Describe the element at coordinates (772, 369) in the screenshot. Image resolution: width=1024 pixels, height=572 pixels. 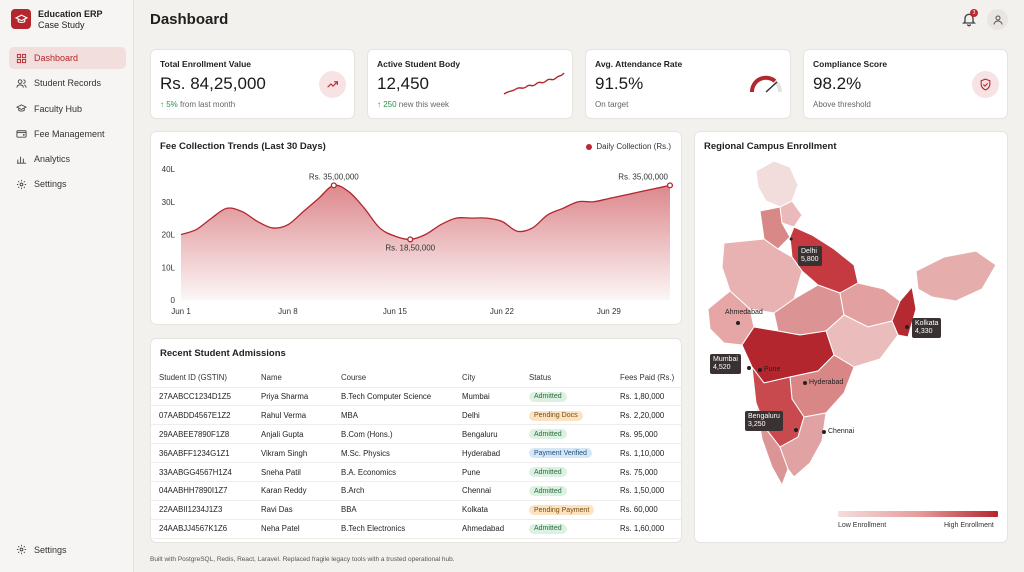
I see `map-city-pune: Pune` at that location.